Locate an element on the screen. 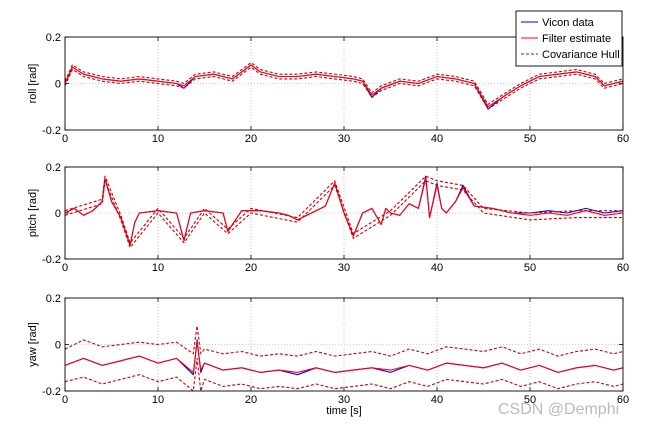  y-axis-label: yaw [rad] is located at coordinates (33, 344).